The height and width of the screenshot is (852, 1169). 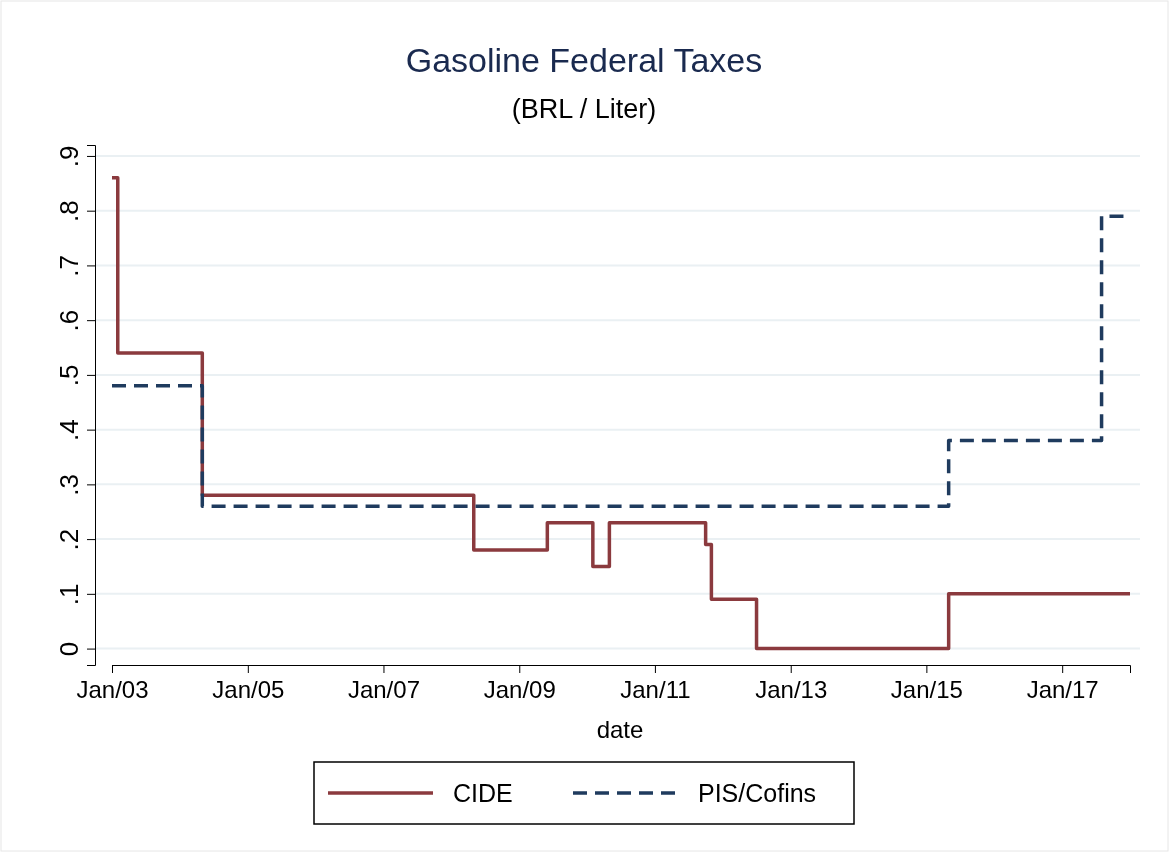 What do you see at coordinates (791, 690) in the screenshot?
I see `x-tick-label: Jan/13` at bounding box center [791, 690].